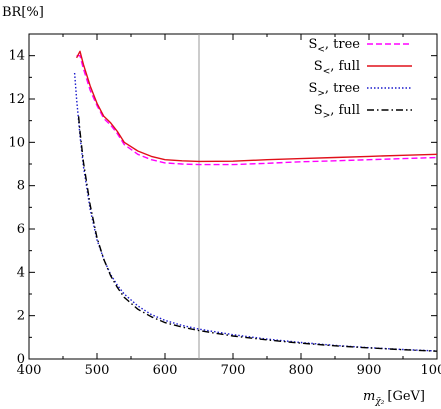 This screenshot has width=441, height=409. What do you see at coordinates (16, 56) in the screenshot?
I see `y-tick-label: 14` at bounding box center [16, 56].